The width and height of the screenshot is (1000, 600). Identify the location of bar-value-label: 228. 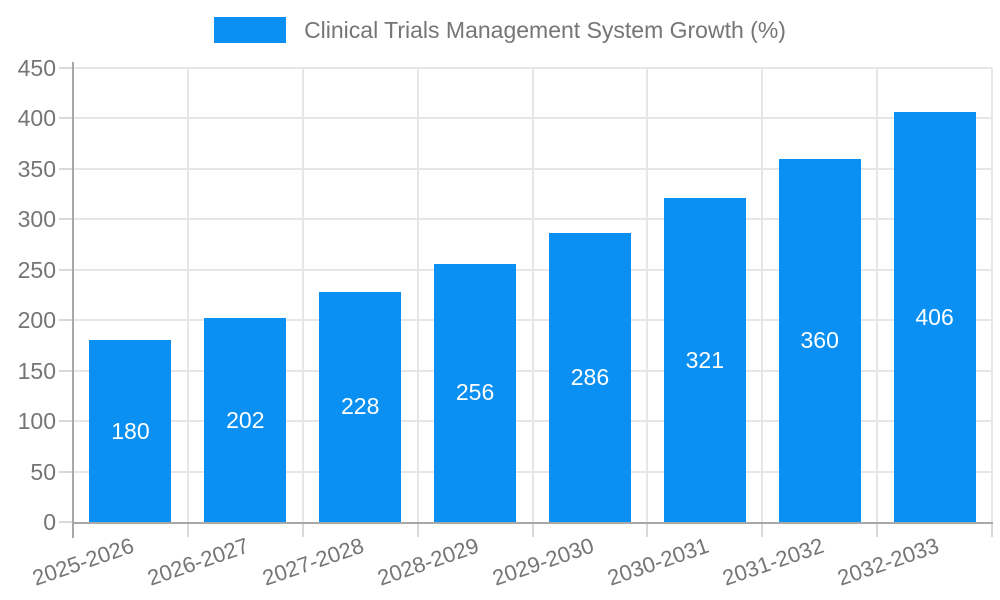
(360, 406).